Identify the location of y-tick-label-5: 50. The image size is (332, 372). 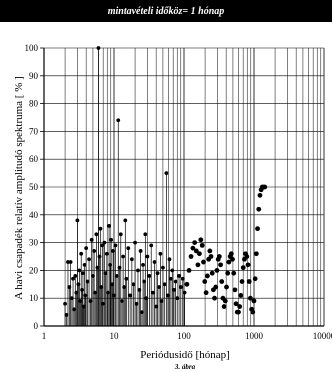
(34, 187).